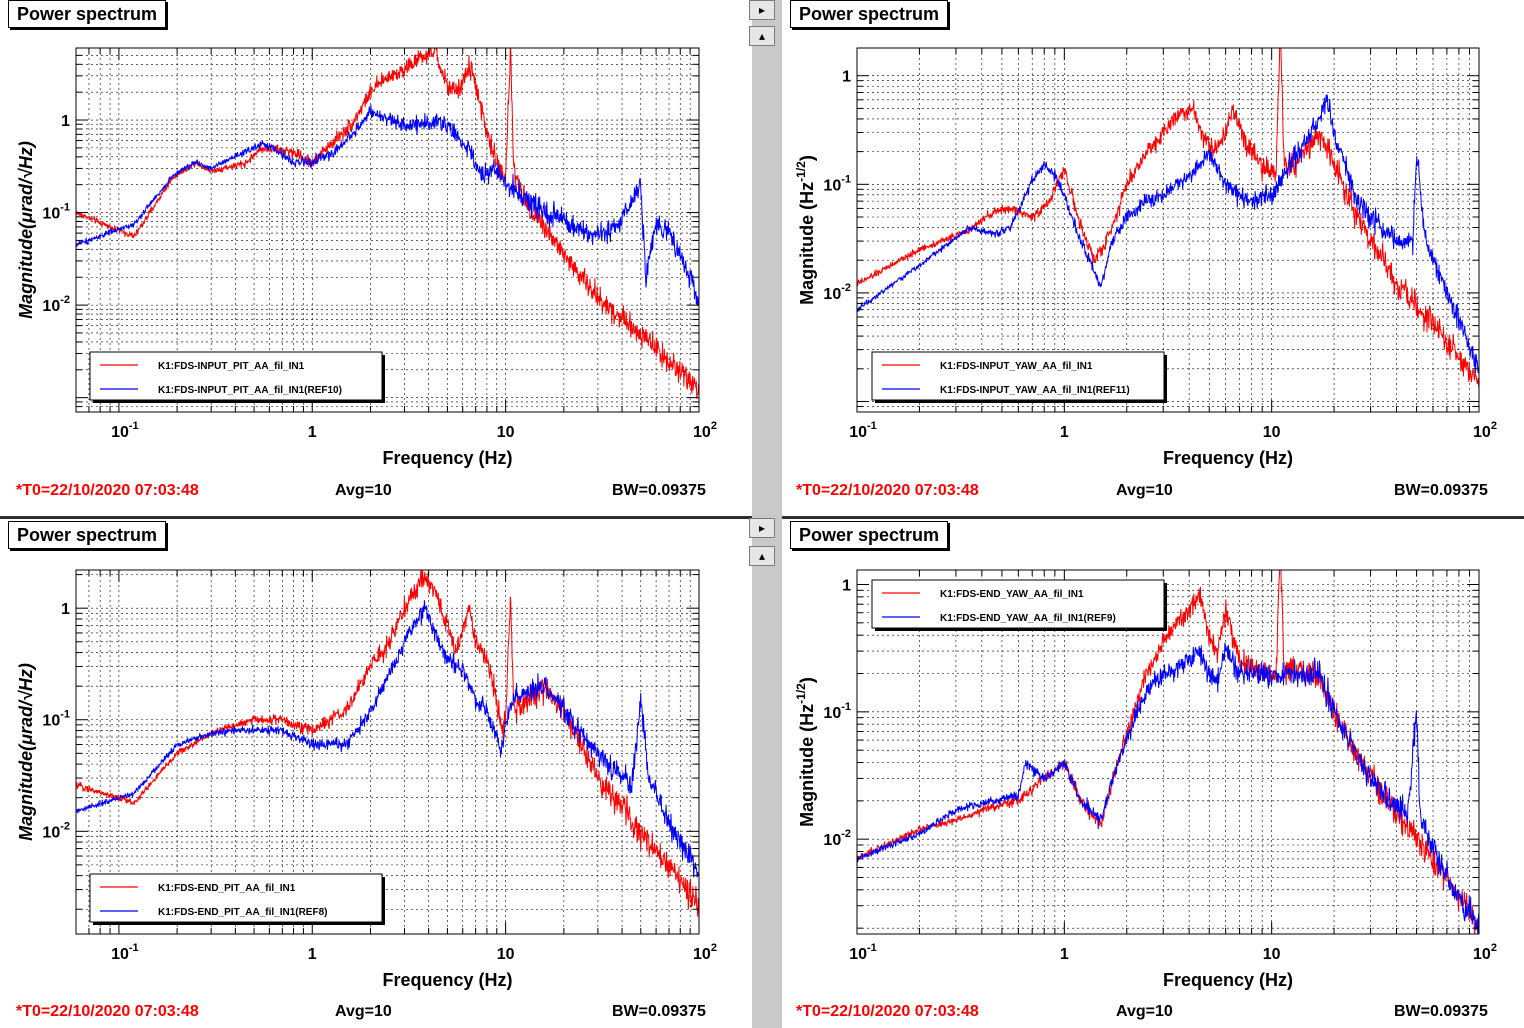 The width and height of the screenshot is (1524, 1028). Describe the element at coordinates (1028, 618) in the screenshot. I see `legend-entry: K1:FDS-END_YAW_AA_fil_IN1(REF9)` at that location.